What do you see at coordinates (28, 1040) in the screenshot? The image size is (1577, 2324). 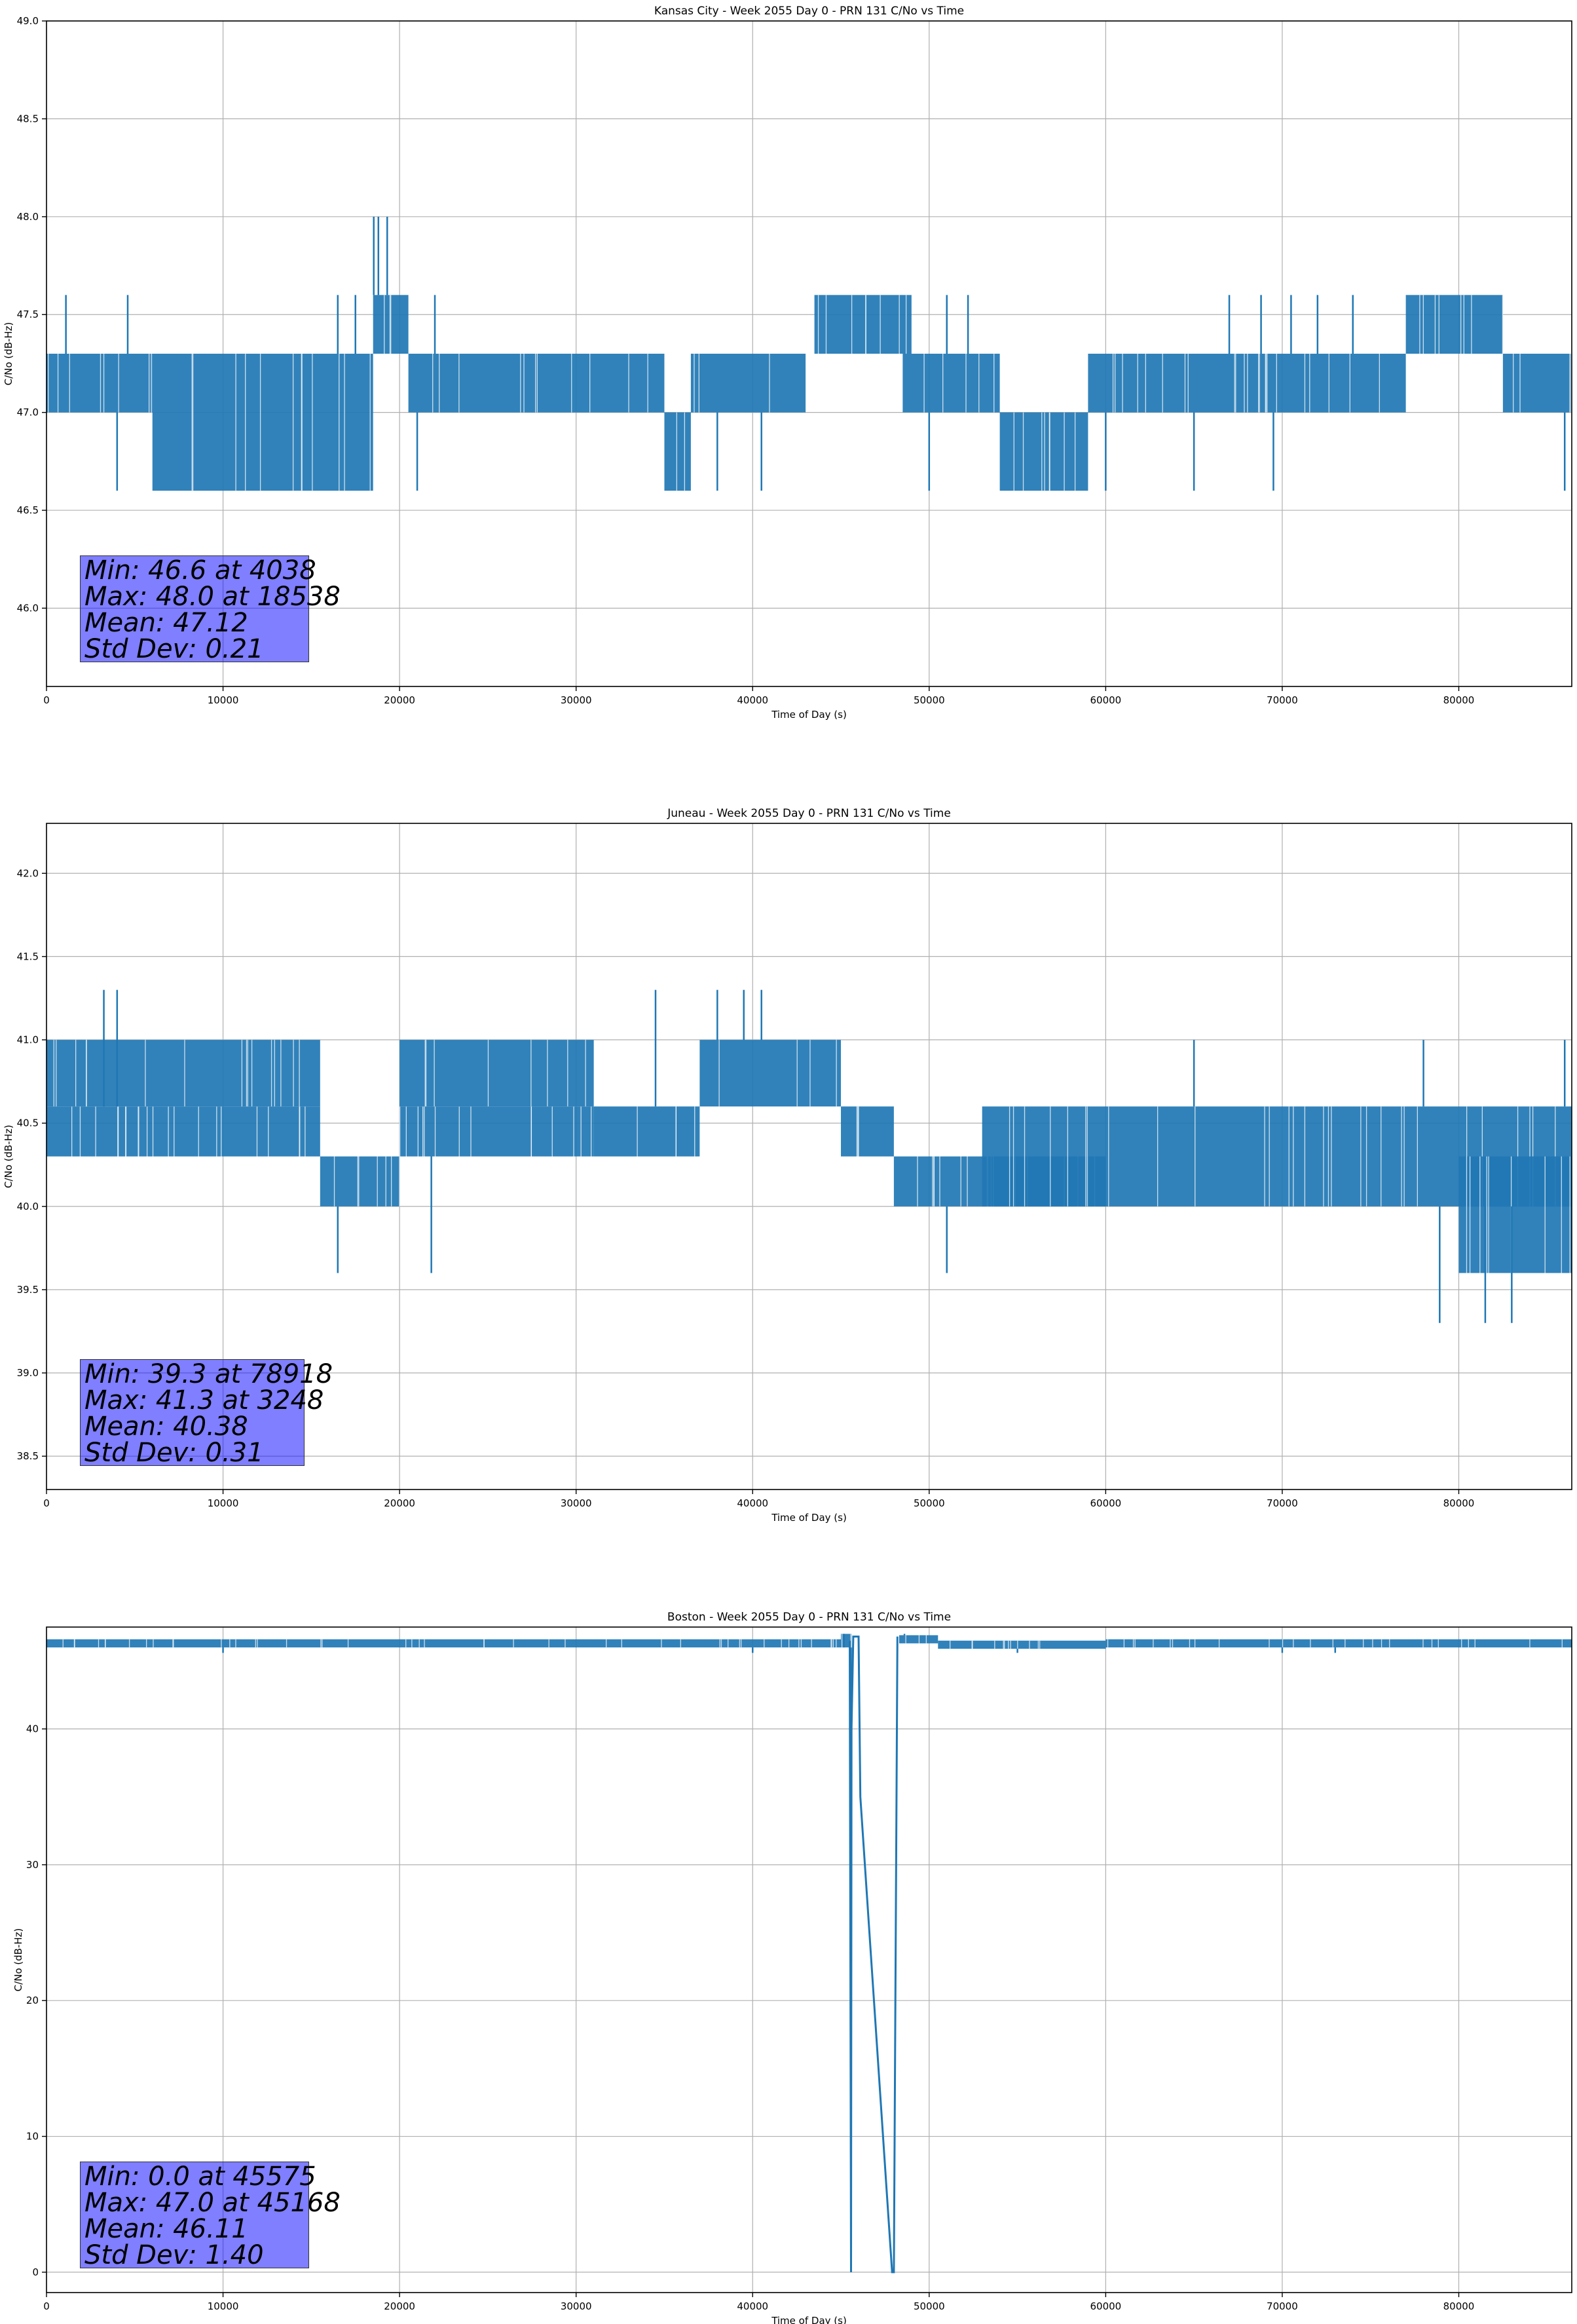 I see `y-tick-label: 41.0` at bounding box center [28, 1040].